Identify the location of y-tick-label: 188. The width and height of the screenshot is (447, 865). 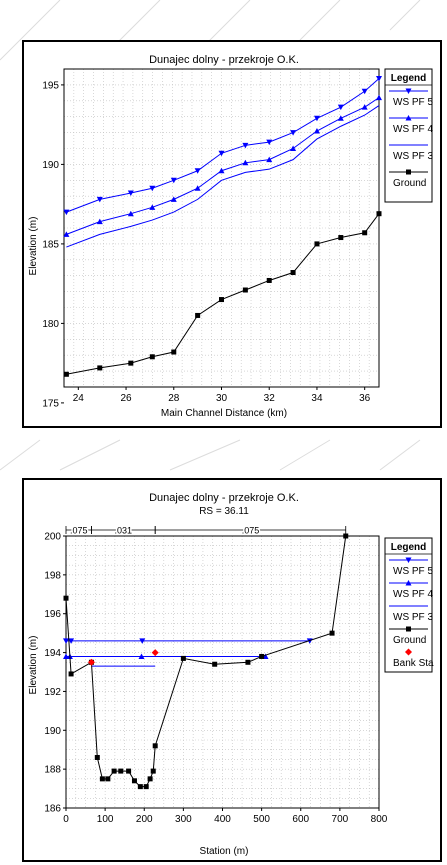
(52, 770).